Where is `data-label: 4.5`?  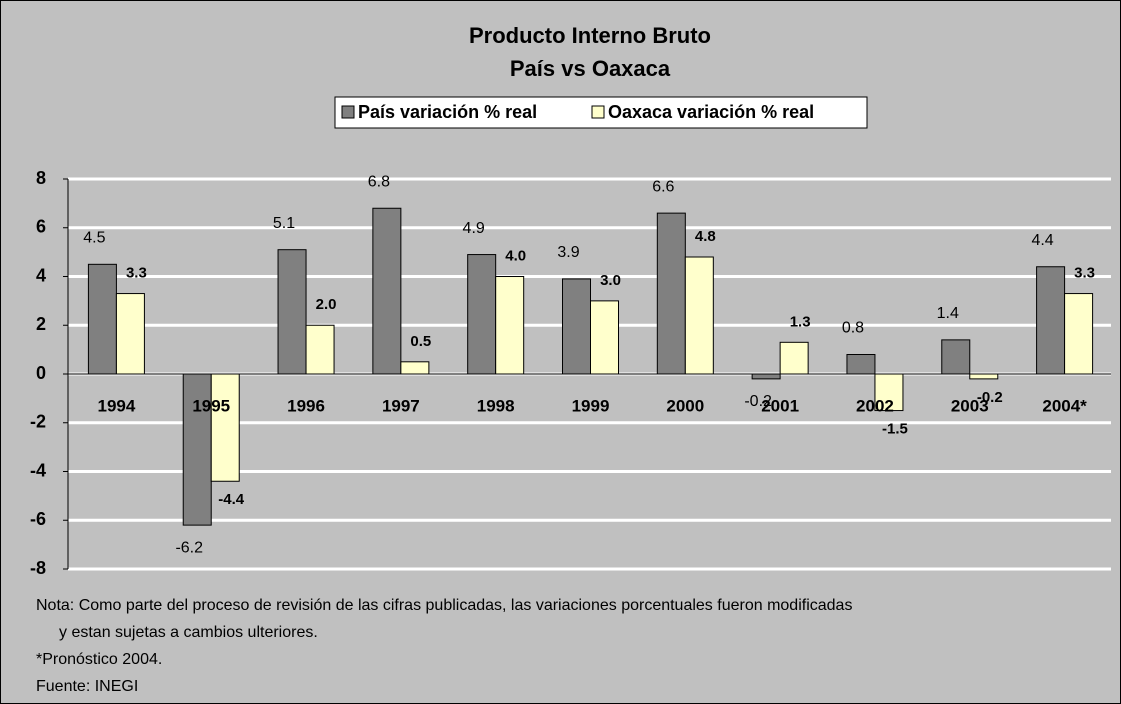 data-label: 4.5 is located at coordinates (94, 238).